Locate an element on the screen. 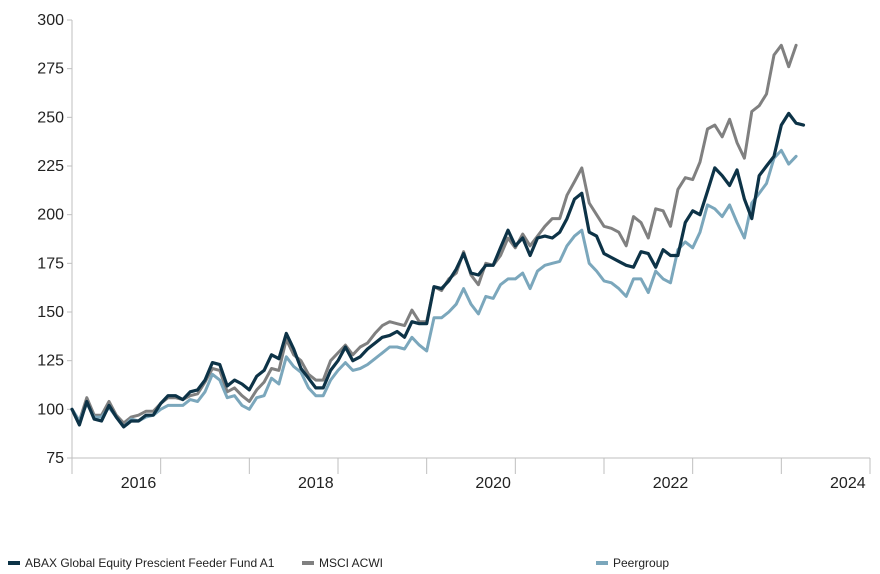 The width and height of the screenshot is (880, 574). y-tick-label: 75 is located at coordinates (55, 458).